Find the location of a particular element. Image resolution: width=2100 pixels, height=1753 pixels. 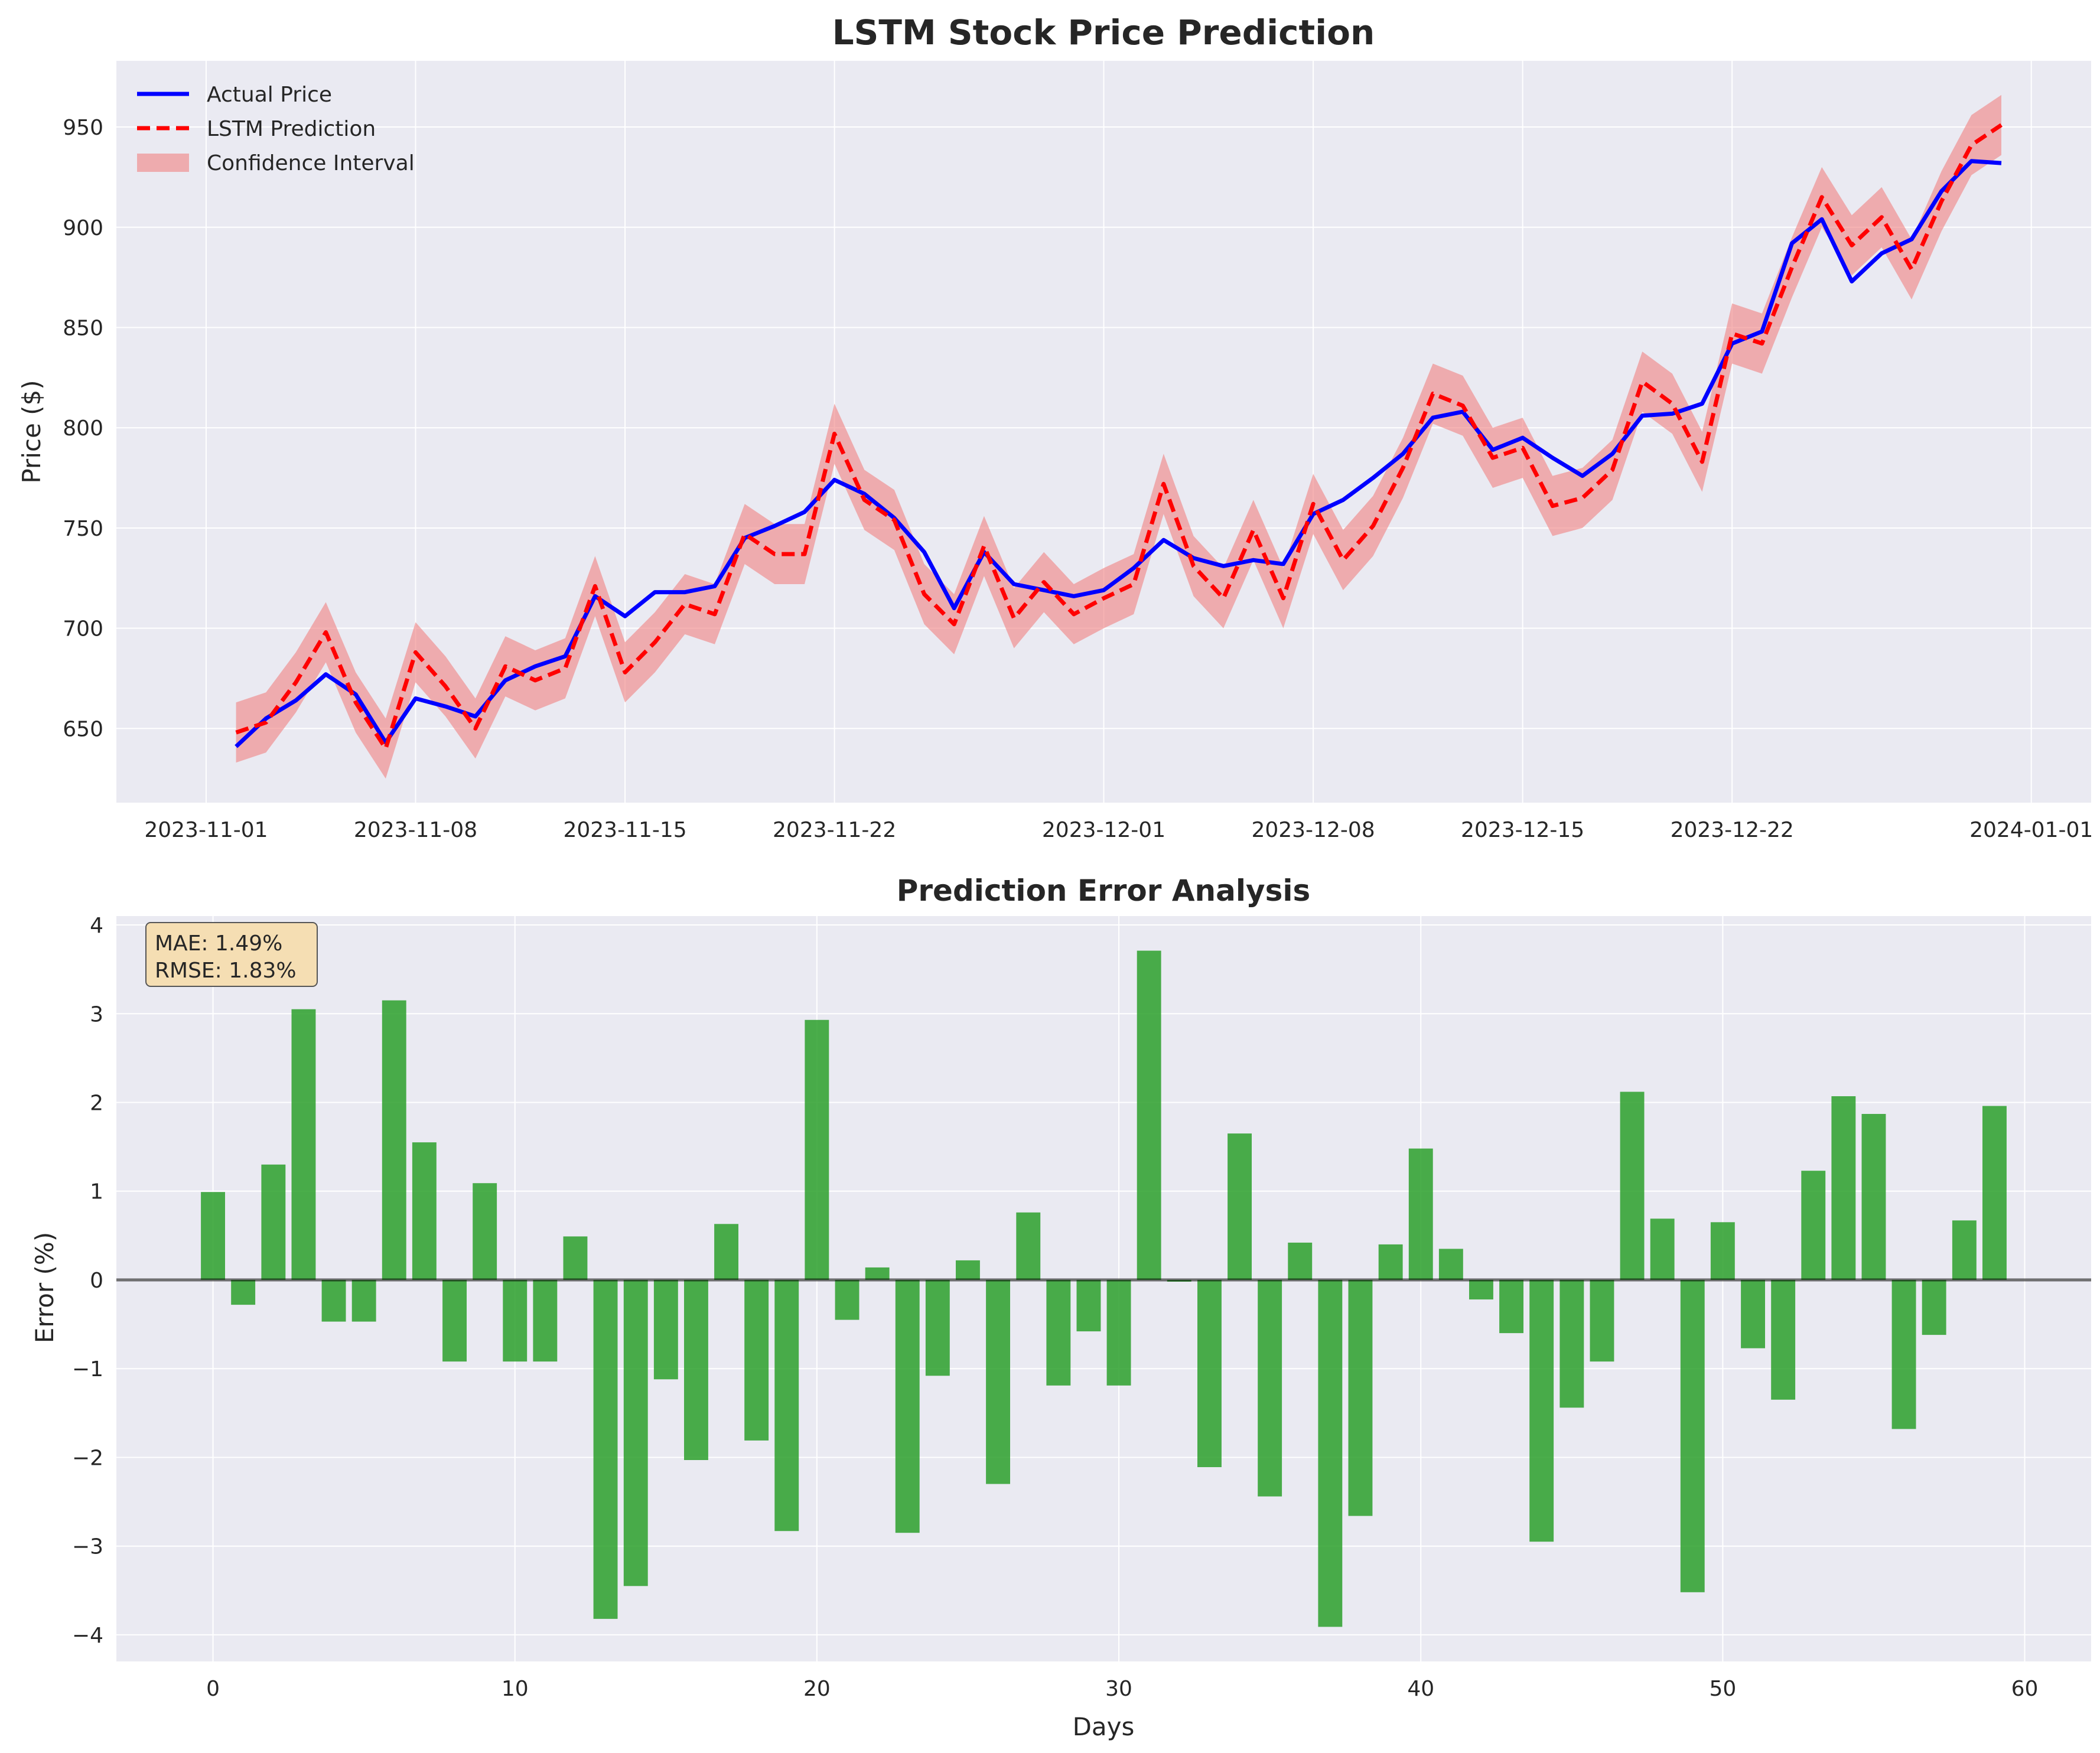

price-y-tick-label: 650 is located at coordinates (83, 729).